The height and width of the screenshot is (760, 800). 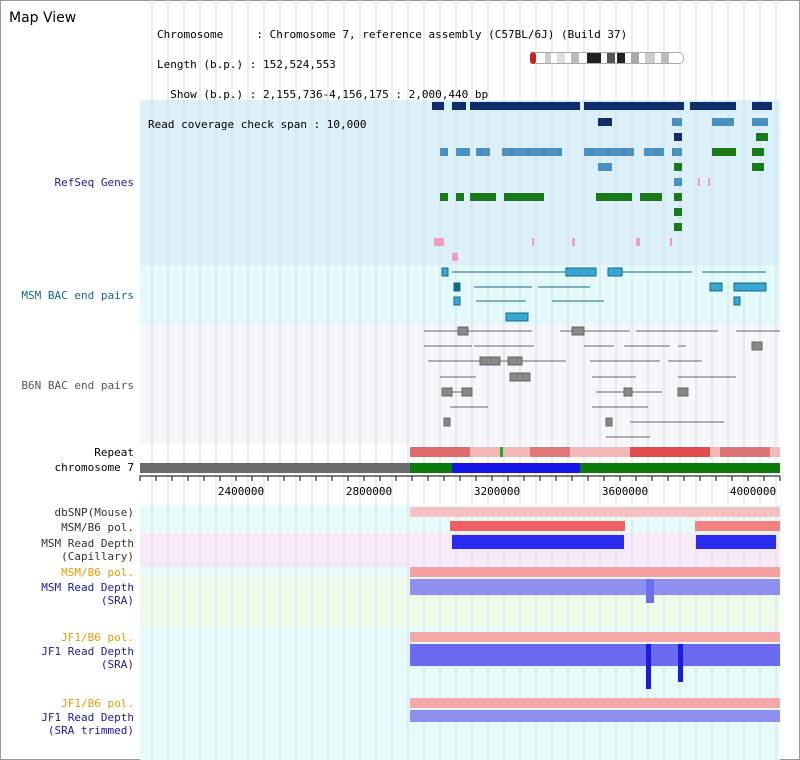 What do you see at coordinates (753, 491) in the screenshot?
I see `scale-tick-4000000: 4000000` at bounding box center [753, 491].